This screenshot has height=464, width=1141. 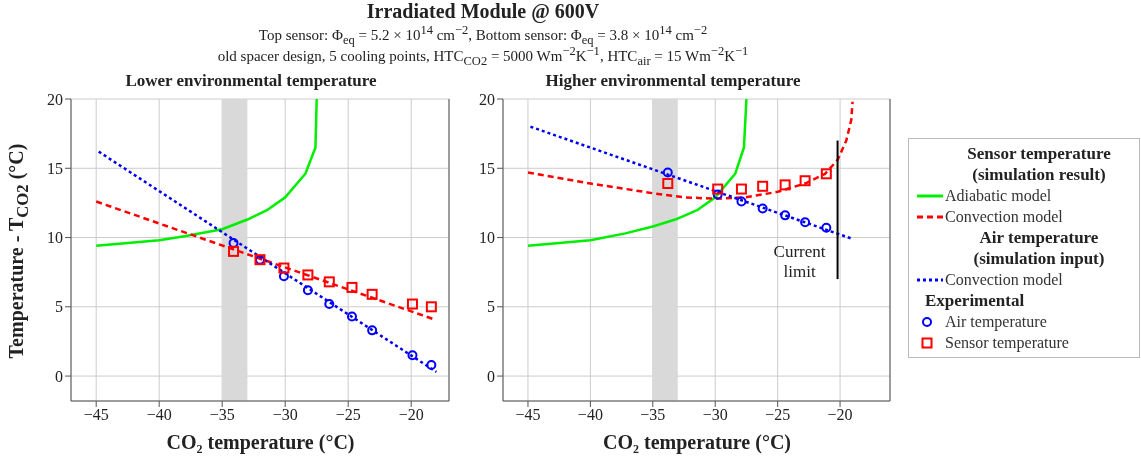 What do you see at coordinates (673, 80) in the screenshot?
I see `chart-title: Higher environmental temperature` at bounding box center [673, 80].